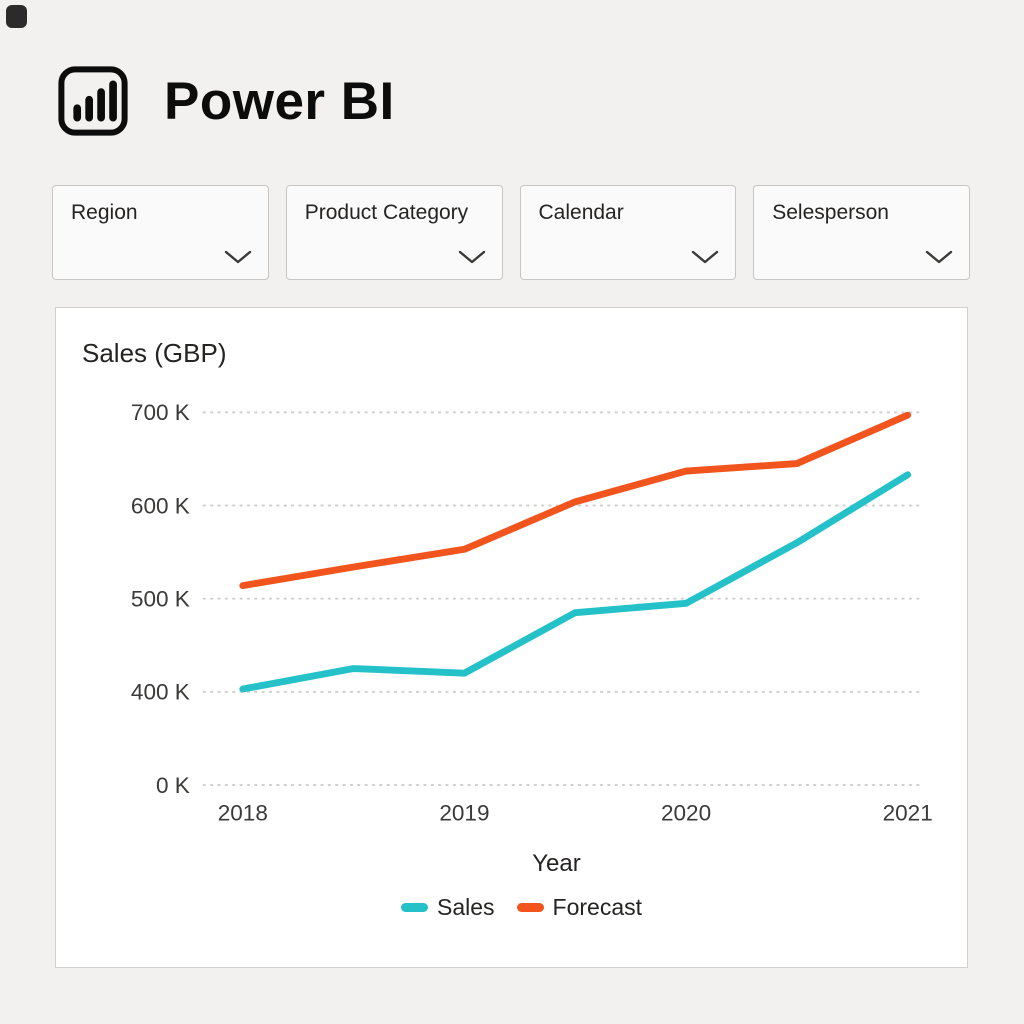 This screenshot has width=1024, height=1024. What do you see at coordinates (908, 812) in the screenshot?
I see `svg-text: 2021` at bounding box center [908, 812].